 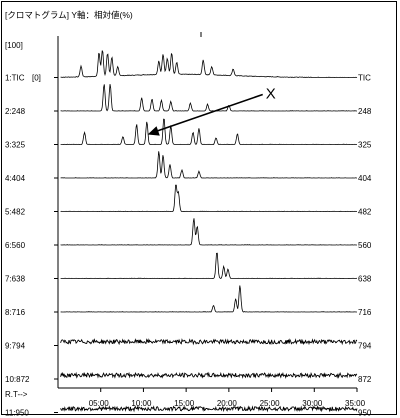 I want to click on annotation-arrow-line, so click(x=209, y=113).